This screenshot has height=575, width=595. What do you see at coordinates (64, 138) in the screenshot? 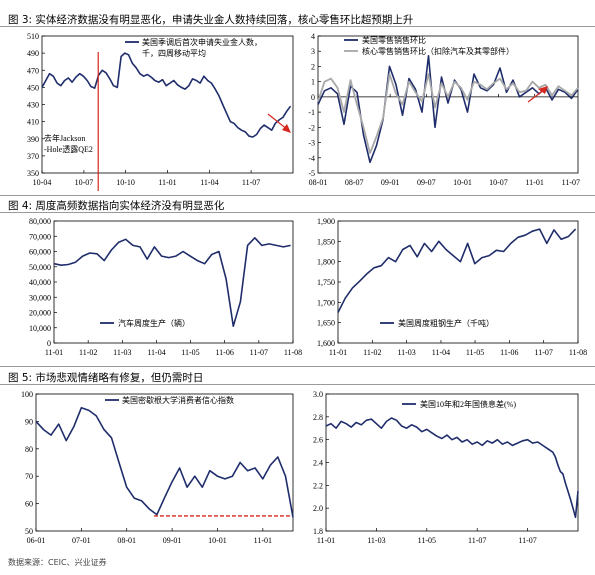
I see `annotation-text: 去年Jackson` at bounding box center [64, 138].